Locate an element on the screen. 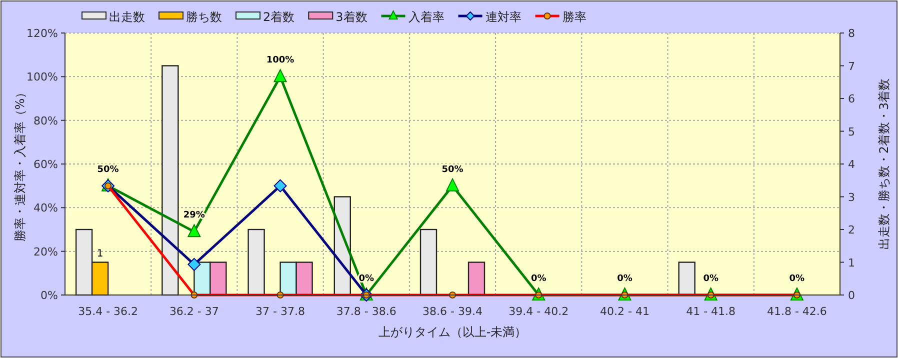 This screenshot has width=898, height=358. x-tick-label: 41 - 41.8 is located at coordinates (711, 311).